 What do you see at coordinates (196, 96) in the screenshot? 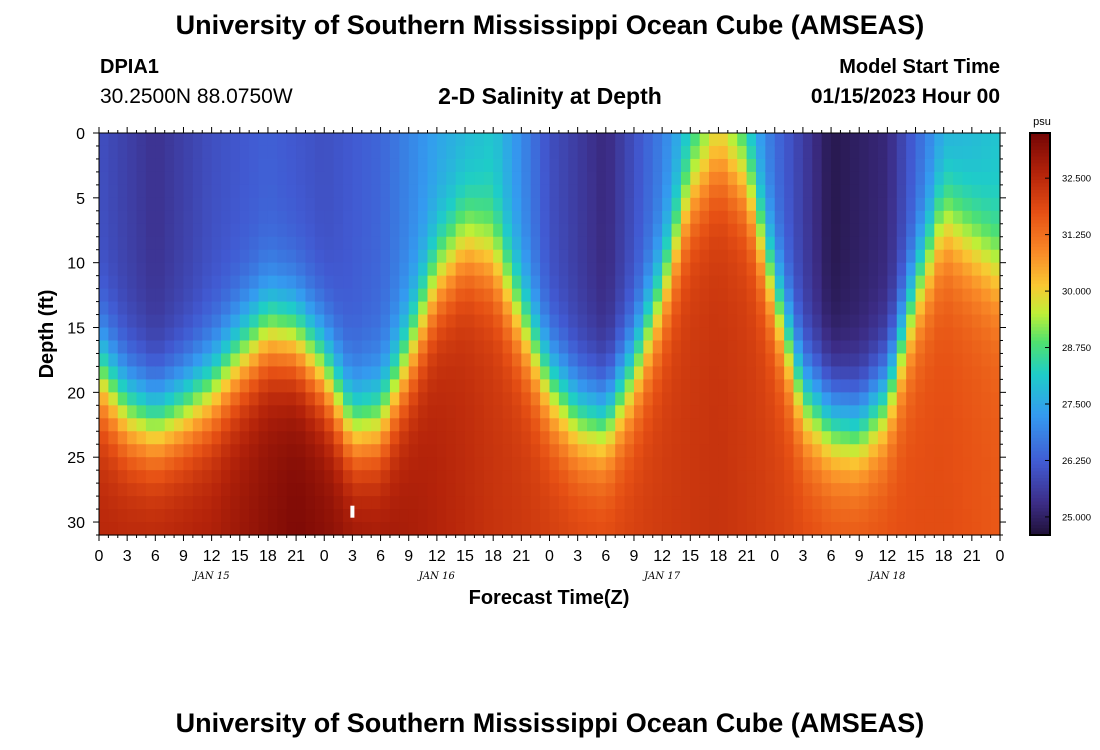
I see `station-coordinates: 30.2500N 88.0750W` at bounding box center [196, 96].